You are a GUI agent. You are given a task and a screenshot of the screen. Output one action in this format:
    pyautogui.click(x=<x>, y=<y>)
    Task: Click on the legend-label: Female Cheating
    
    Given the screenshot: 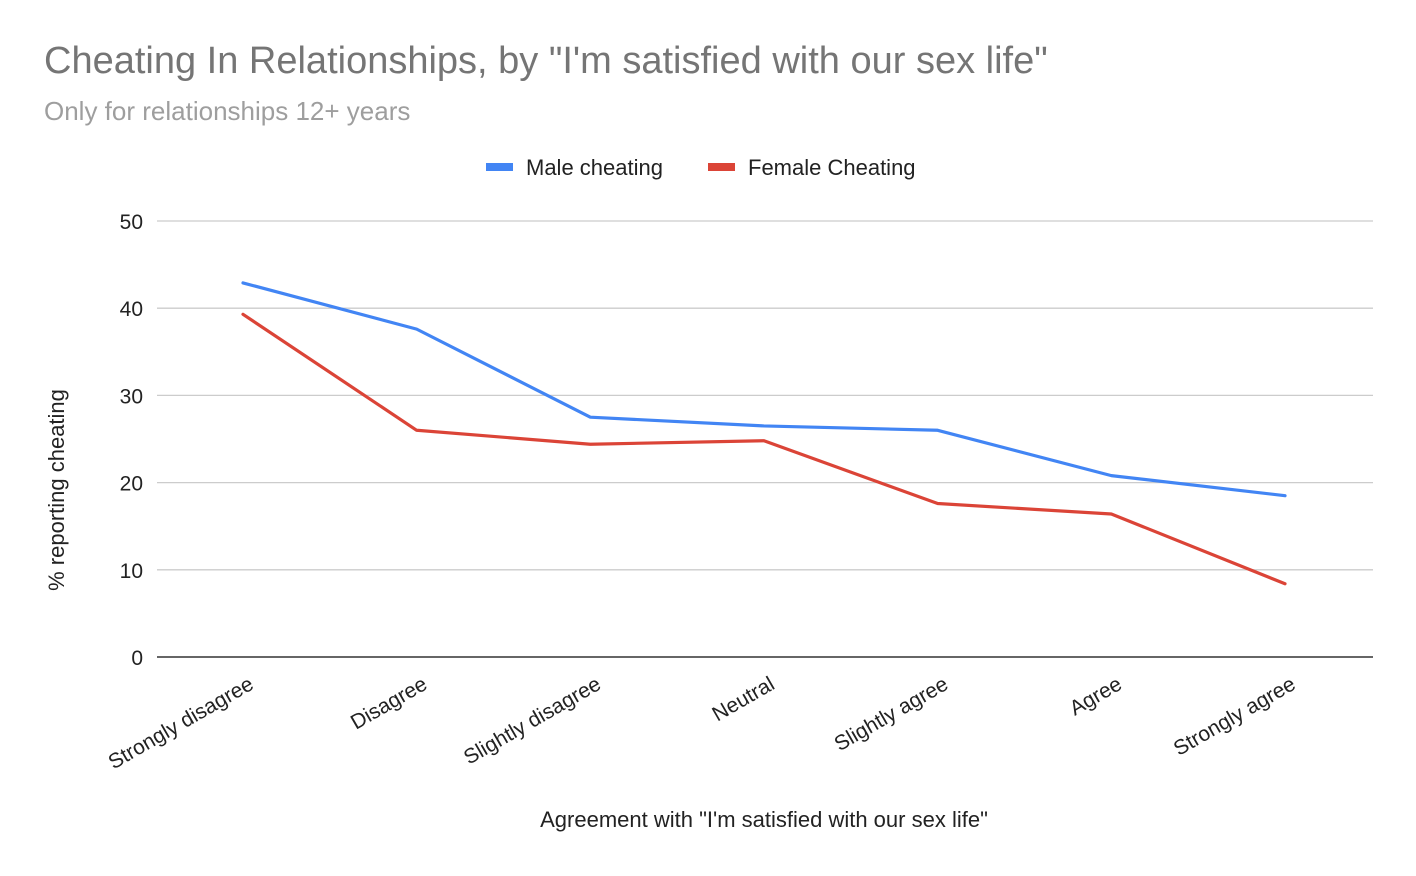 What is the action you would take?
    pyautogui.click(x=832, y=167)
    